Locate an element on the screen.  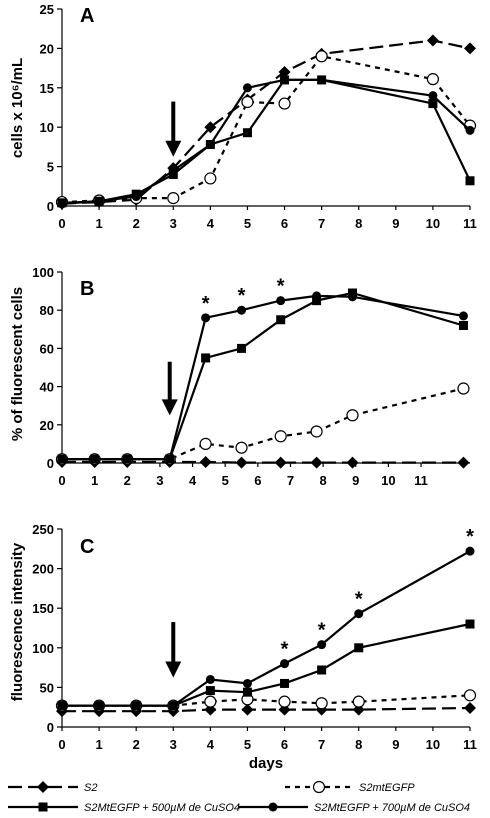
legend-item-700um: S2MtEGFP + 700µM de CuSO4 is located at coordinates (392, 808).